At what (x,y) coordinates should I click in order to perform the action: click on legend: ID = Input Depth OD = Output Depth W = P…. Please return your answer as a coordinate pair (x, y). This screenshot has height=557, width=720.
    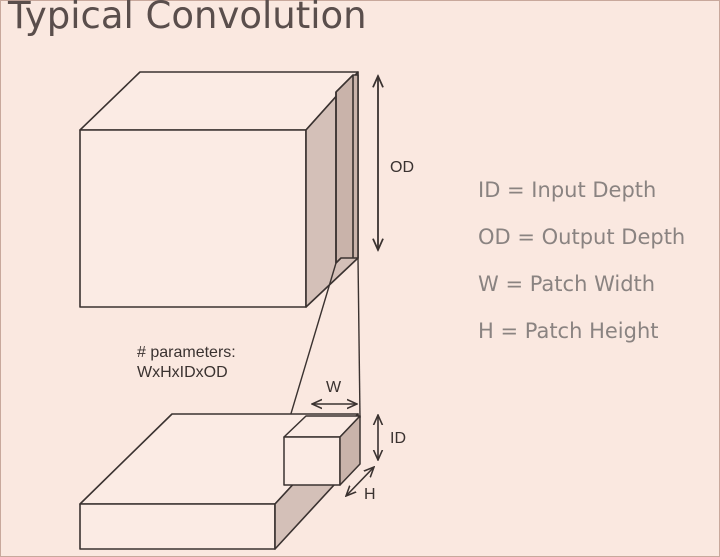
    Looking at the image, I should click on (581, 266).